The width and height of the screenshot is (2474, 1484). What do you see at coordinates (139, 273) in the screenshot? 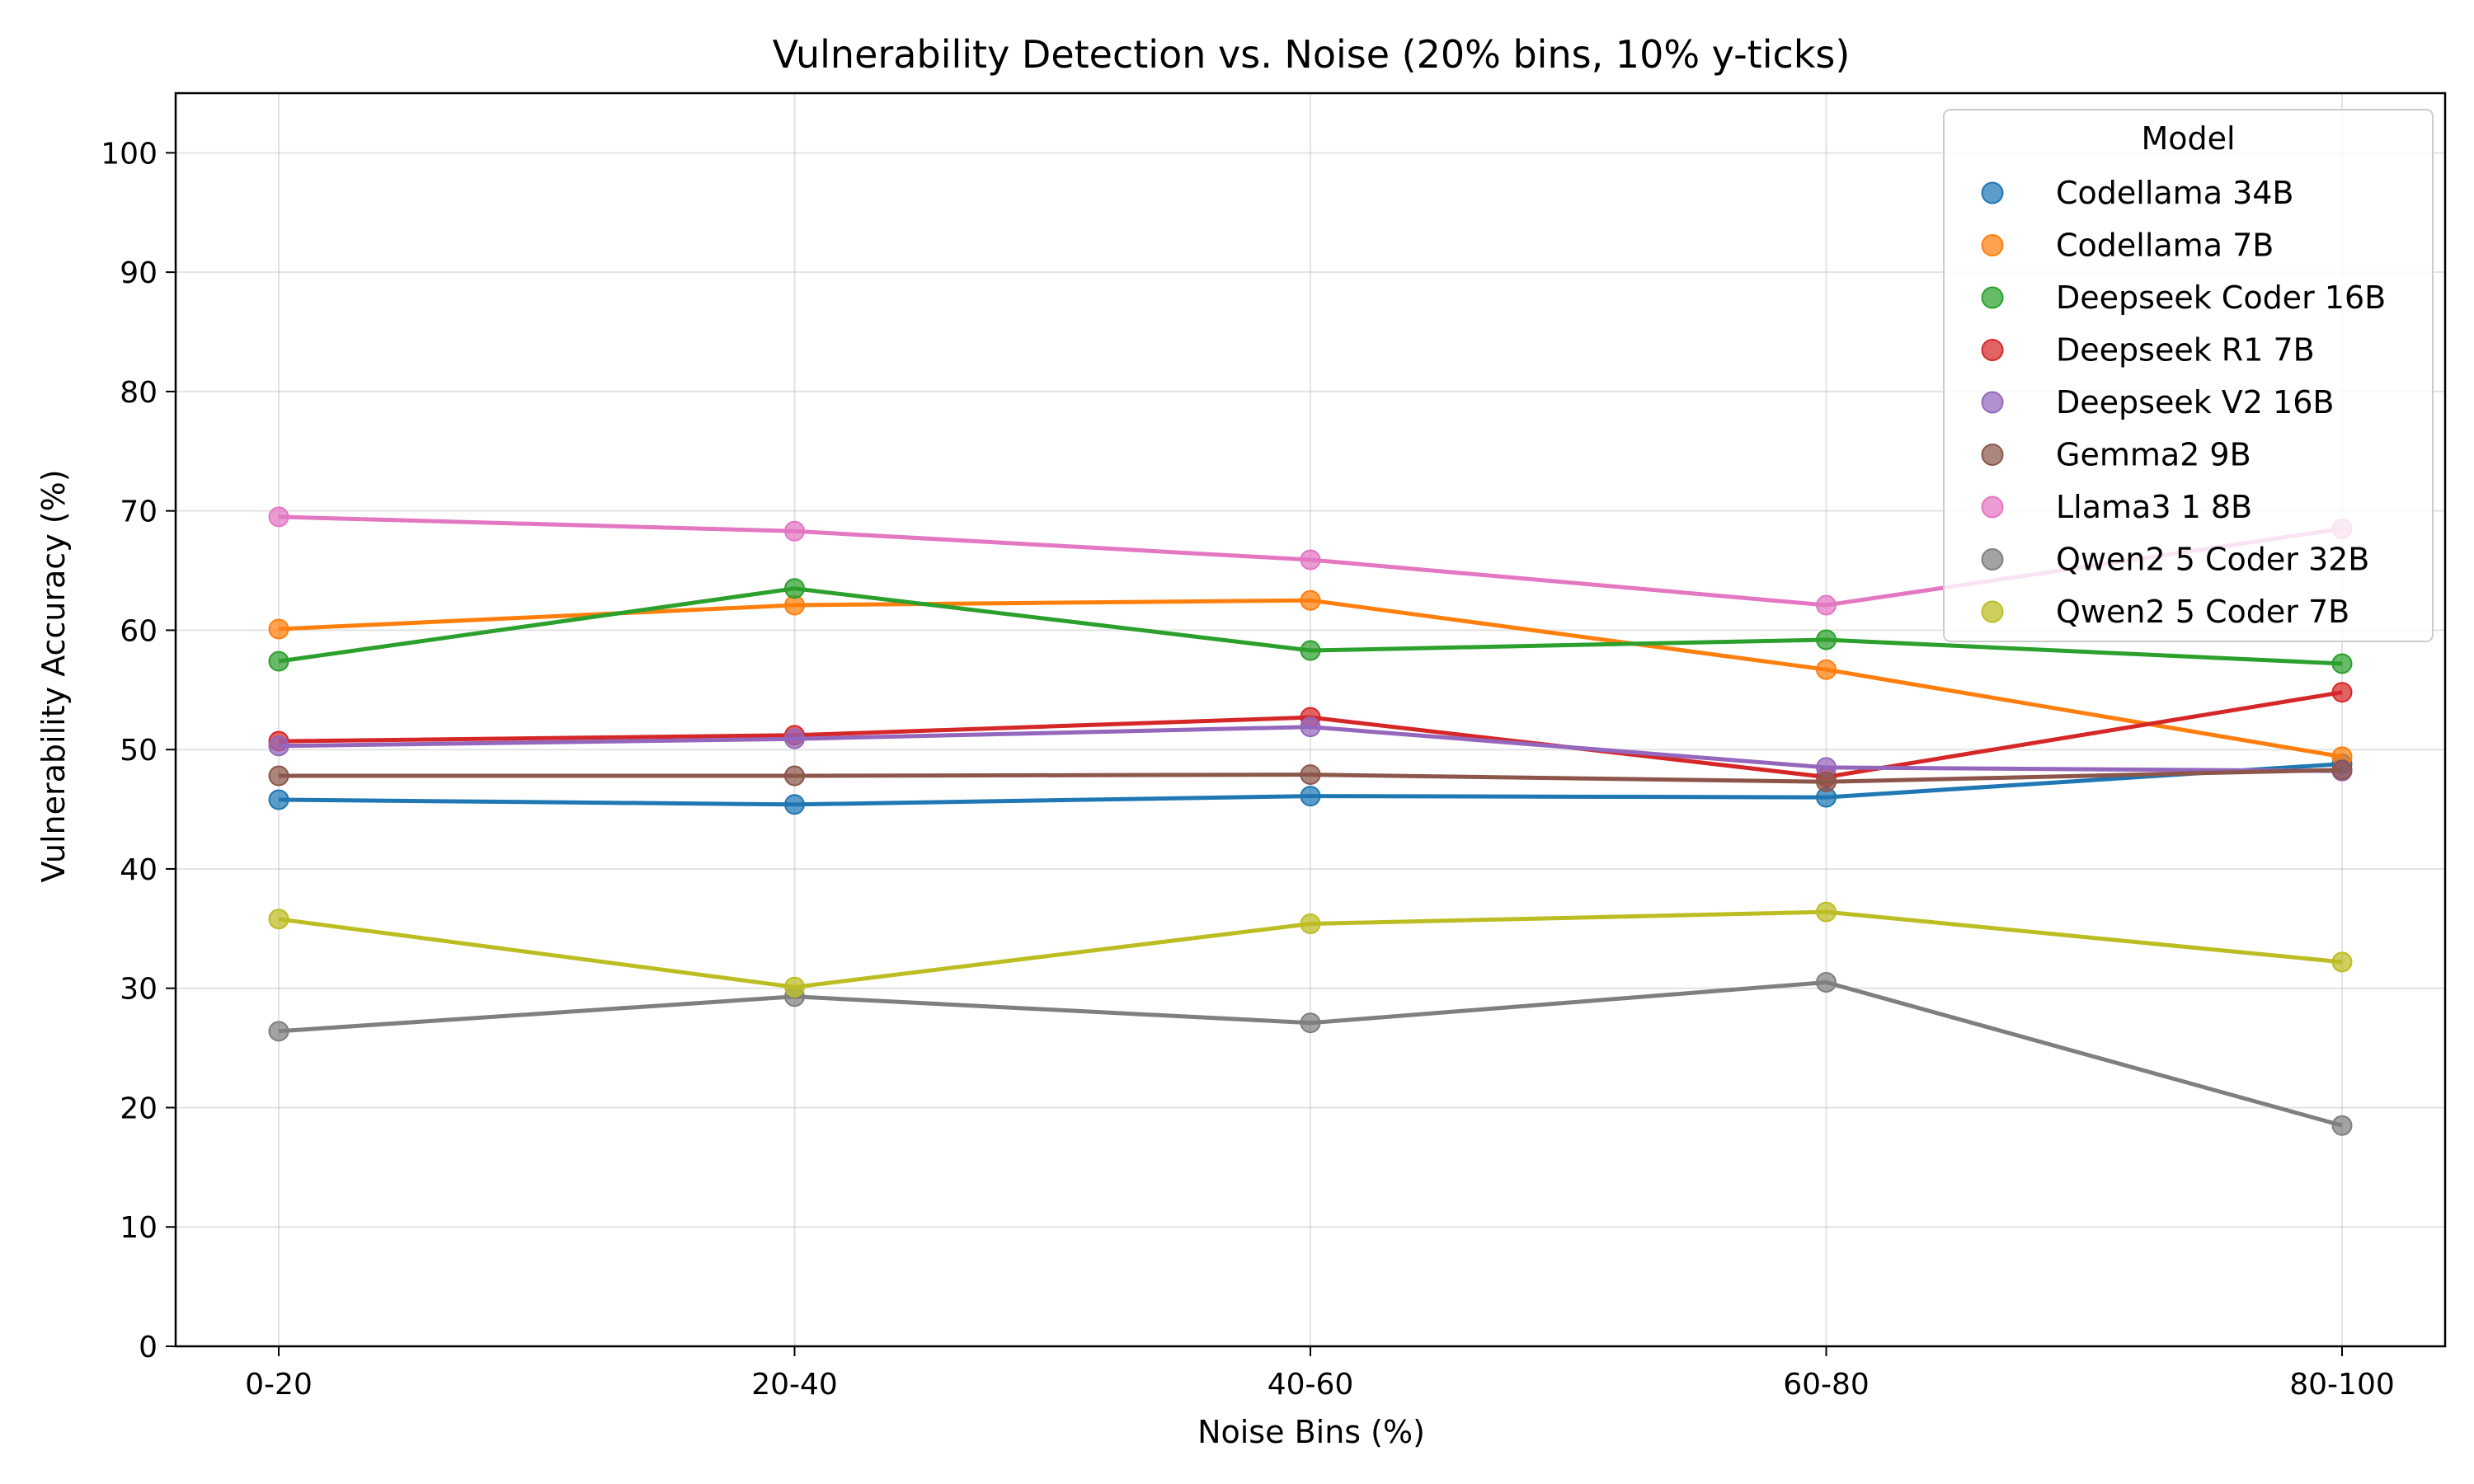
I see `y-tick-label: 90` at bounding box center [139, 273].